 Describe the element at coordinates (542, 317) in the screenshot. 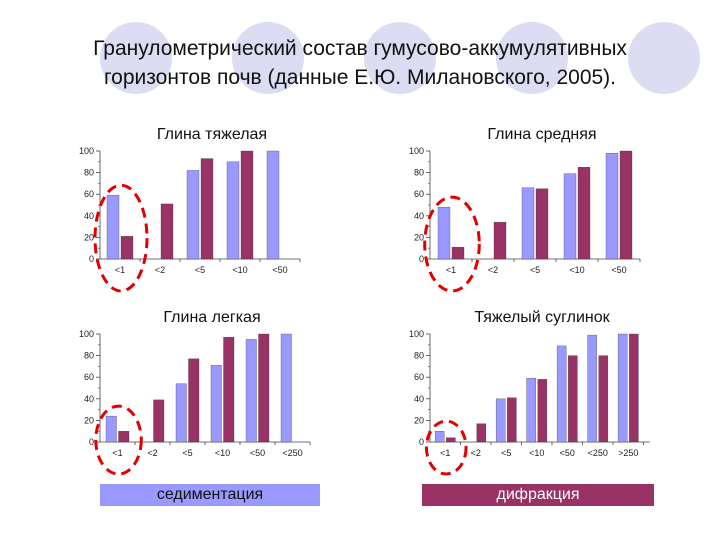

I see `chart-title: Тяжелый суглинок` at that location.